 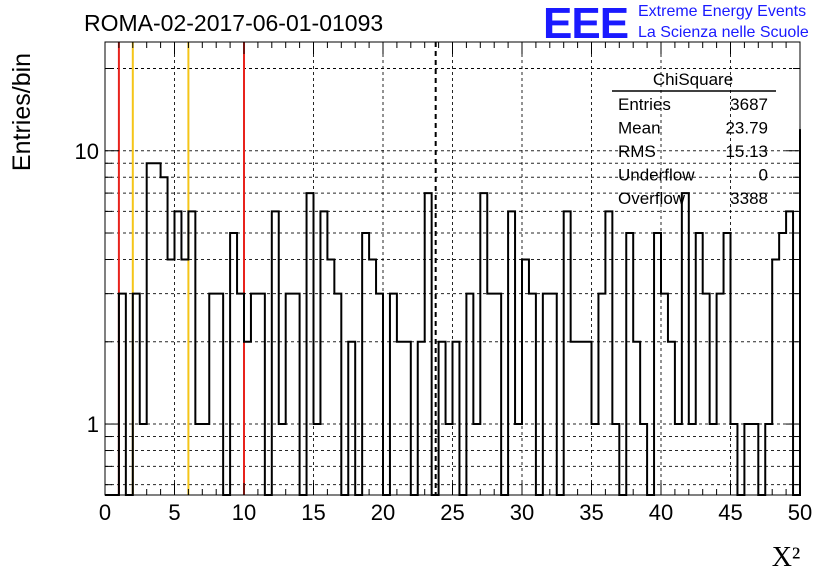 I want to click on x-tick-label: 25, so click(x=452, y=512).